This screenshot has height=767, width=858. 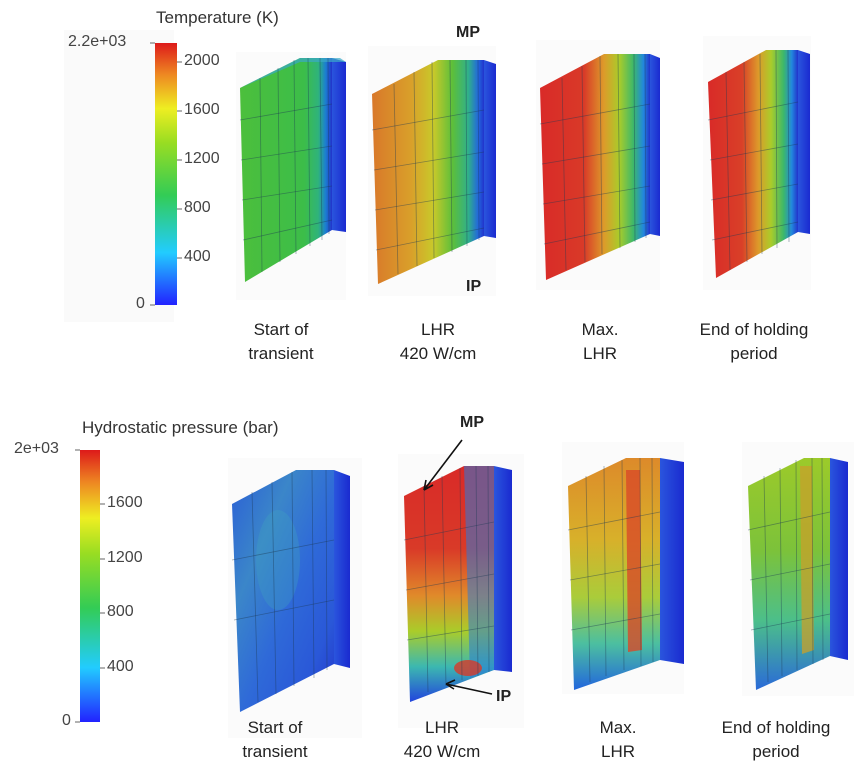 I want to click on pressure-tick: 400, so click(x=120, y=666).